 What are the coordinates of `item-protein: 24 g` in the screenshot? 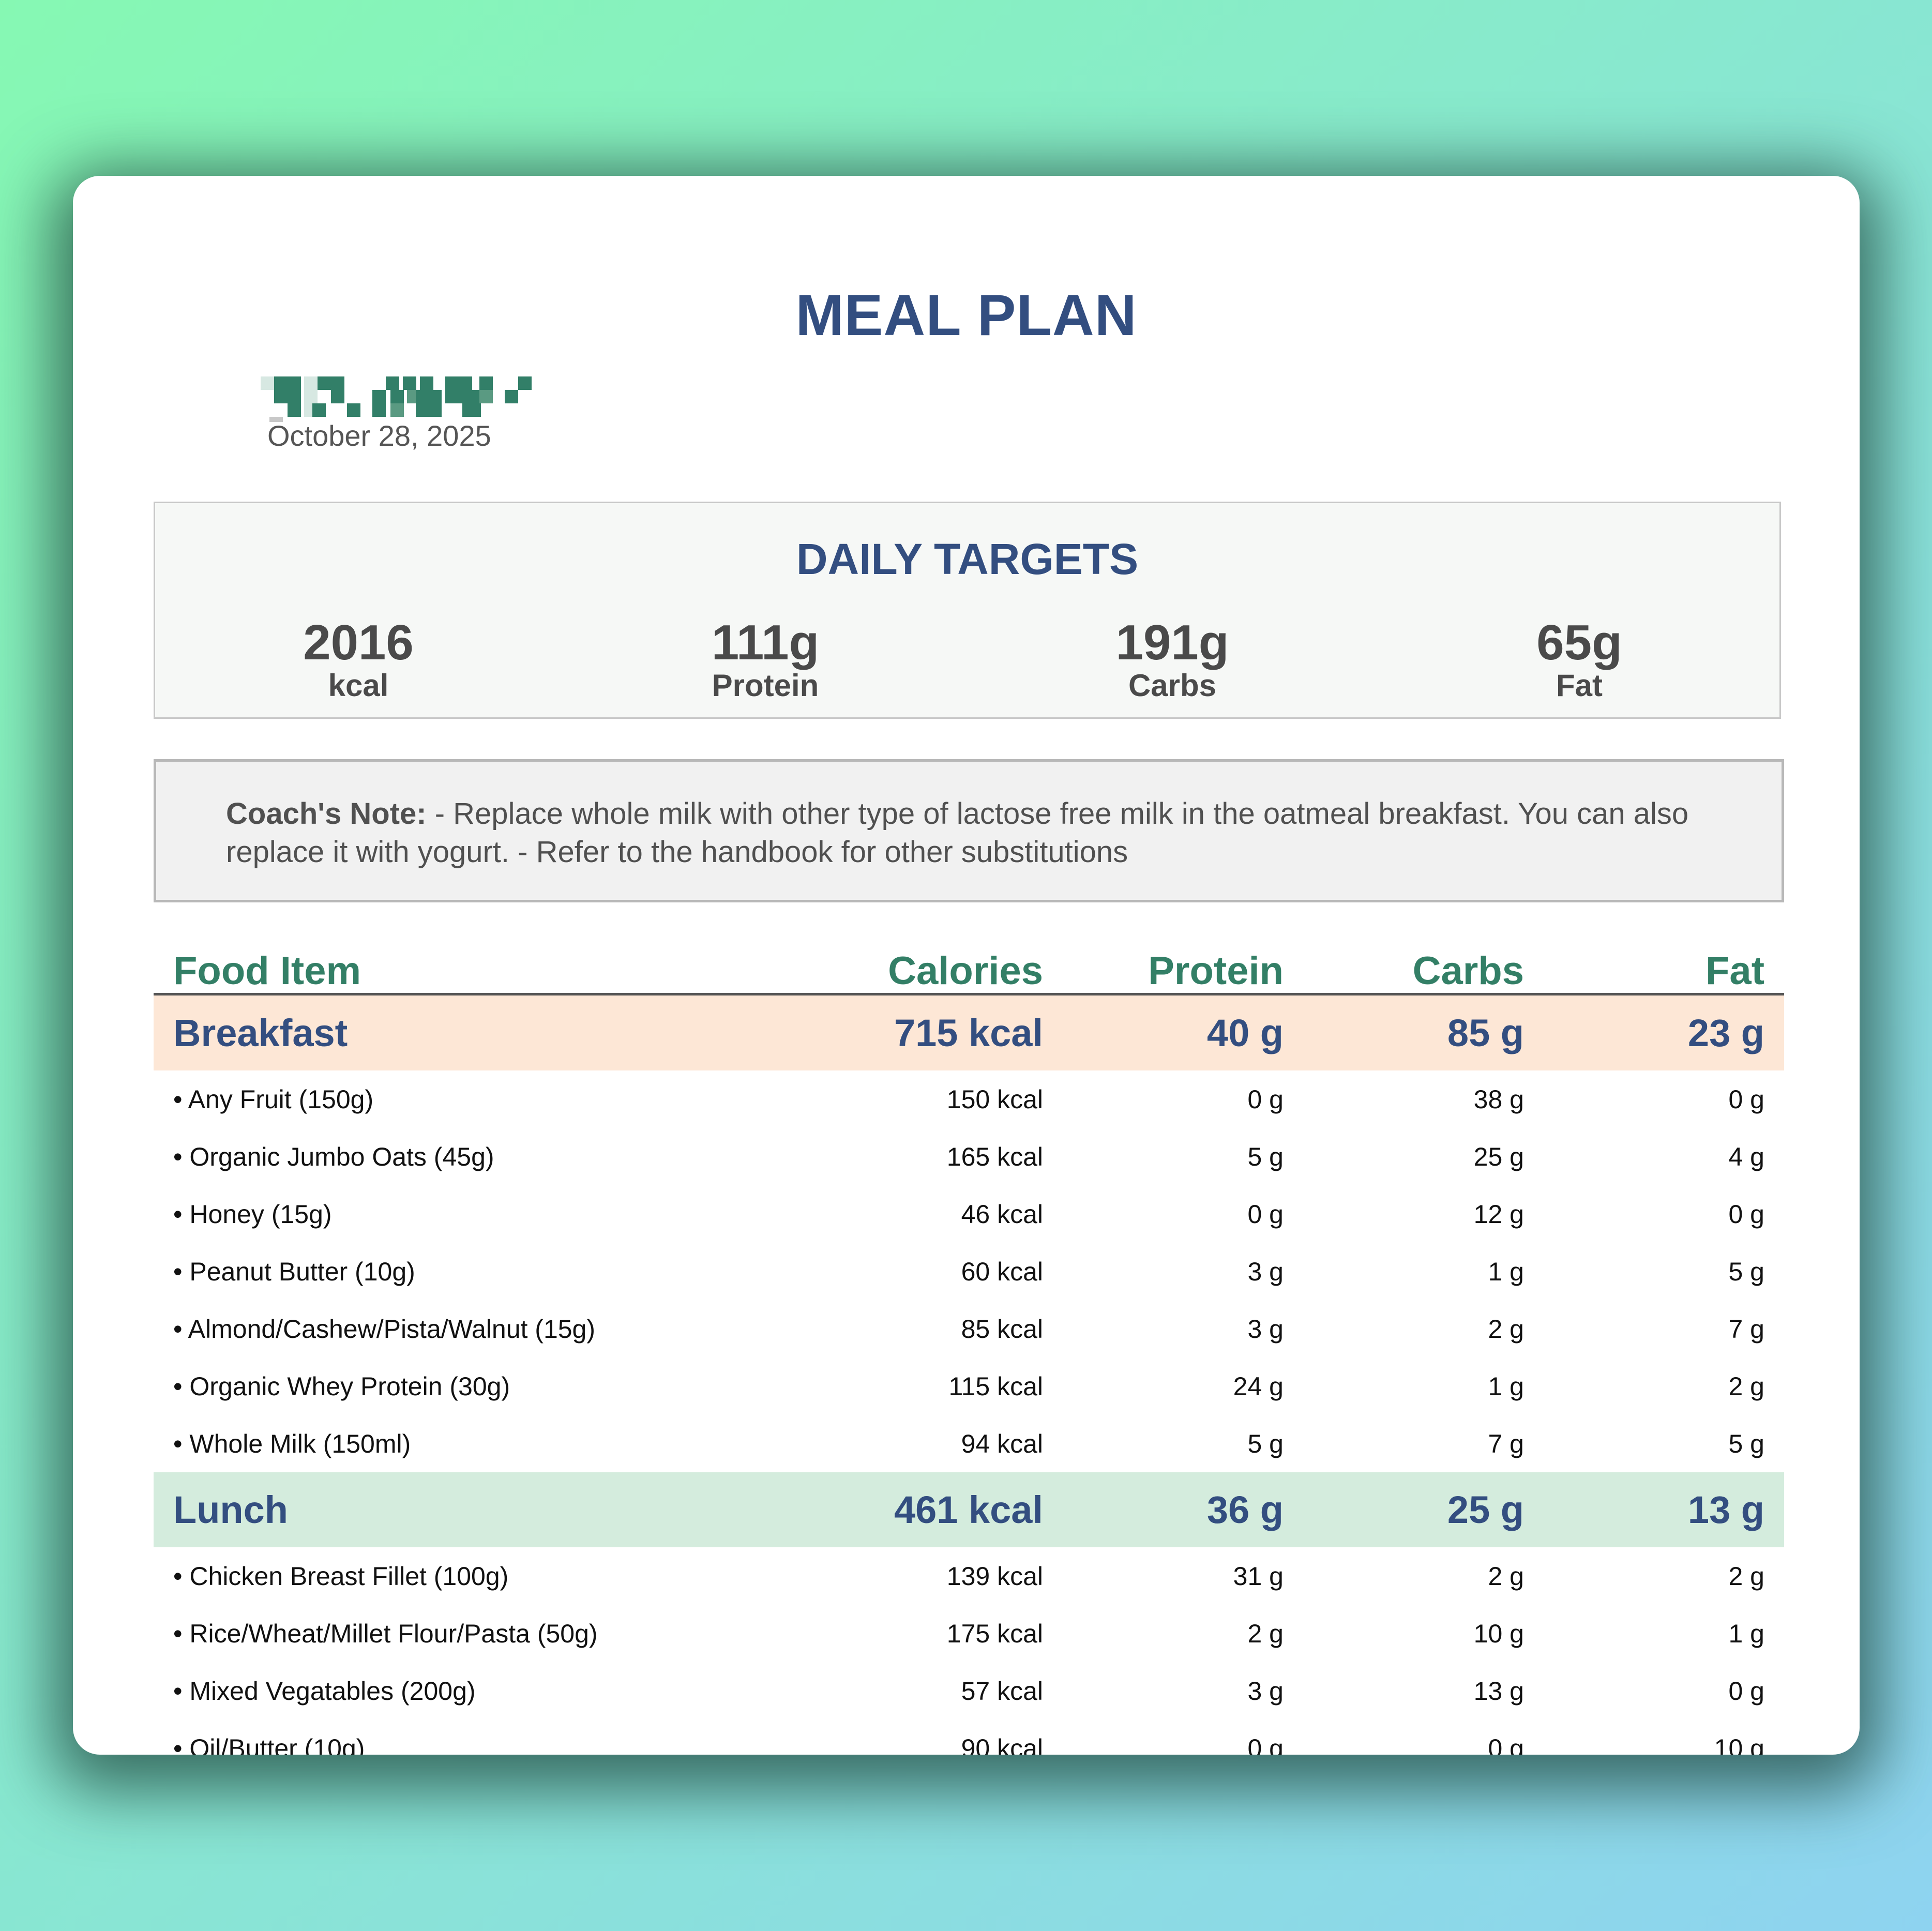 It's located at (1258, 1386).